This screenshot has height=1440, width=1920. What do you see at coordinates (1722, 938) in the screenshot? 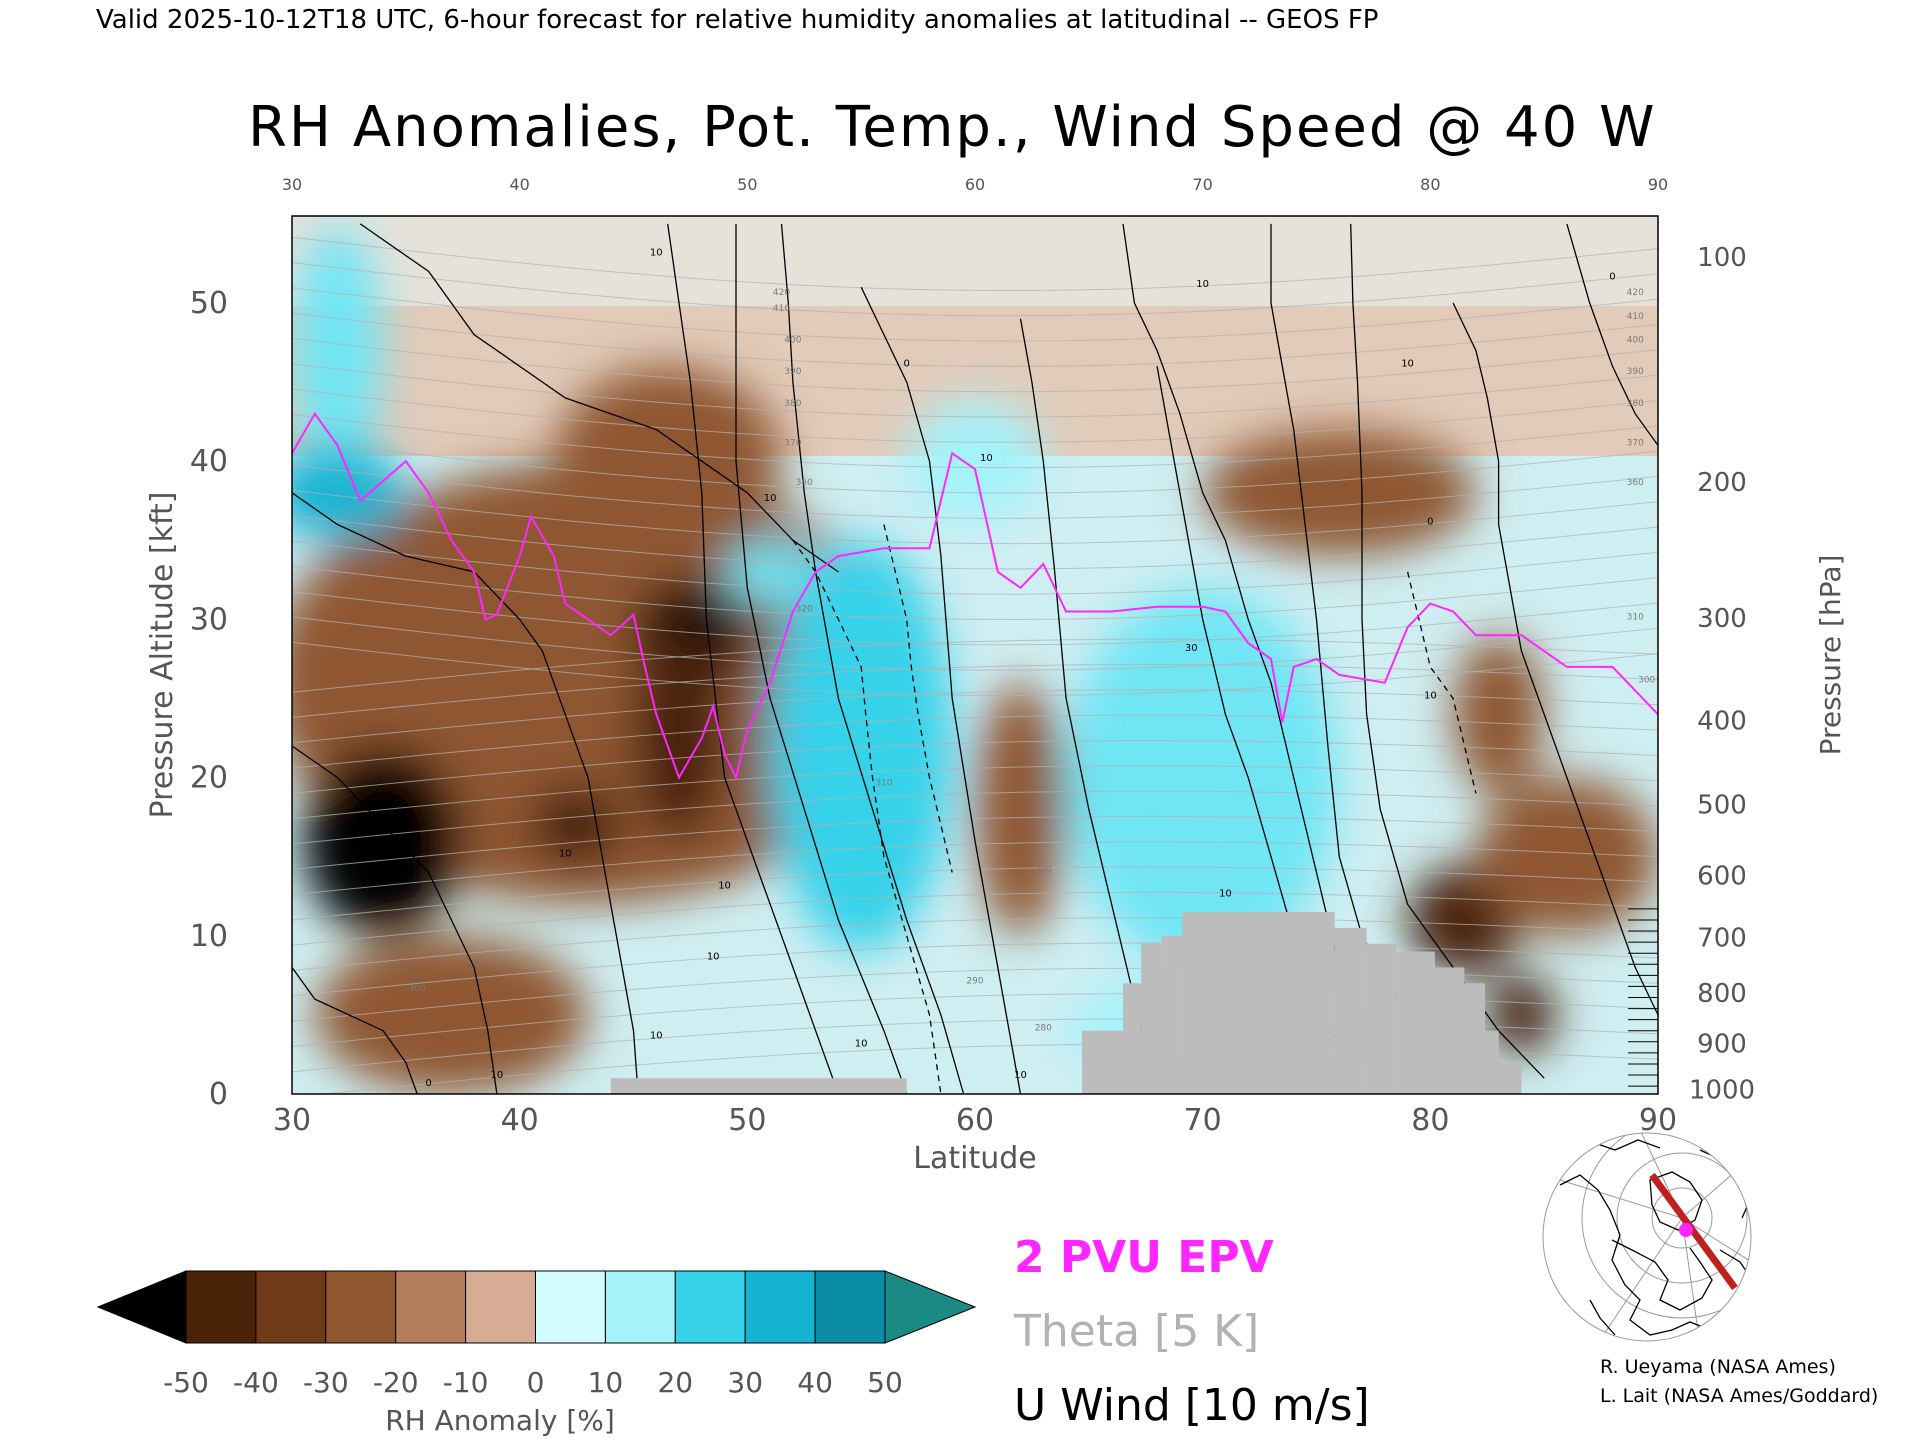
I see `pressure-tick-label-700: 700` at bounding box center [1722, 938].